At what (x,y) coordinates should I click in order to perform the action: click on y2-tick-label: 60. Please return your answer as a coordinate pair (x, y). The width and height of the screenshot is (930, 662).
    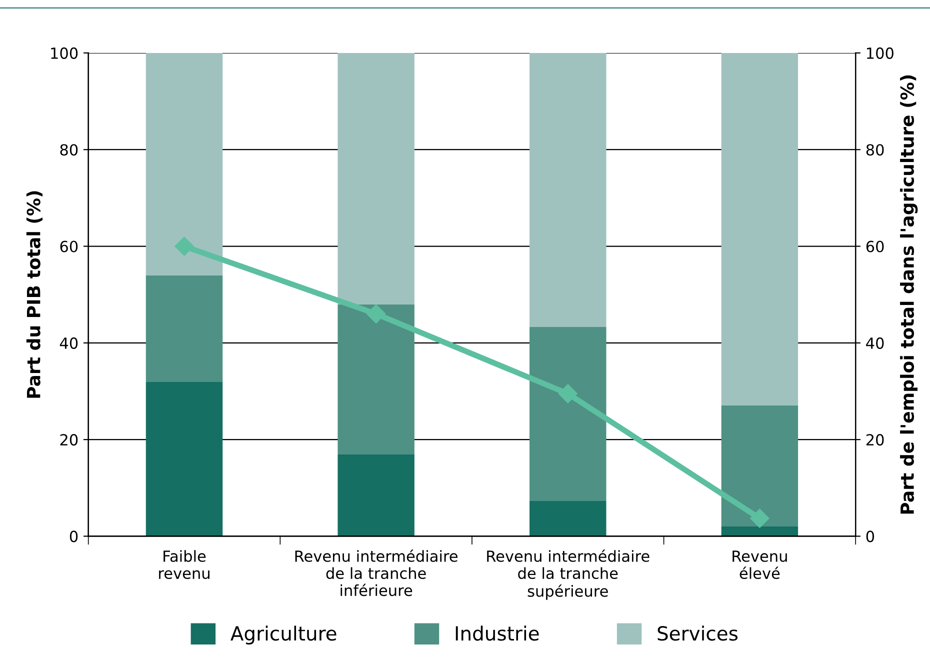
    Looking at the image, I should click on (875, 246).